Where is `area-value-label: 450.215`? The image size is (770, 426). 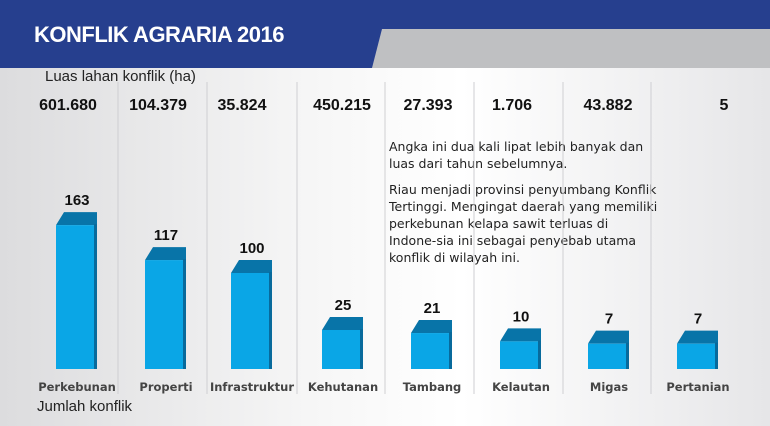
area-value-label: 450.215 is located at coordinates (342, 105).